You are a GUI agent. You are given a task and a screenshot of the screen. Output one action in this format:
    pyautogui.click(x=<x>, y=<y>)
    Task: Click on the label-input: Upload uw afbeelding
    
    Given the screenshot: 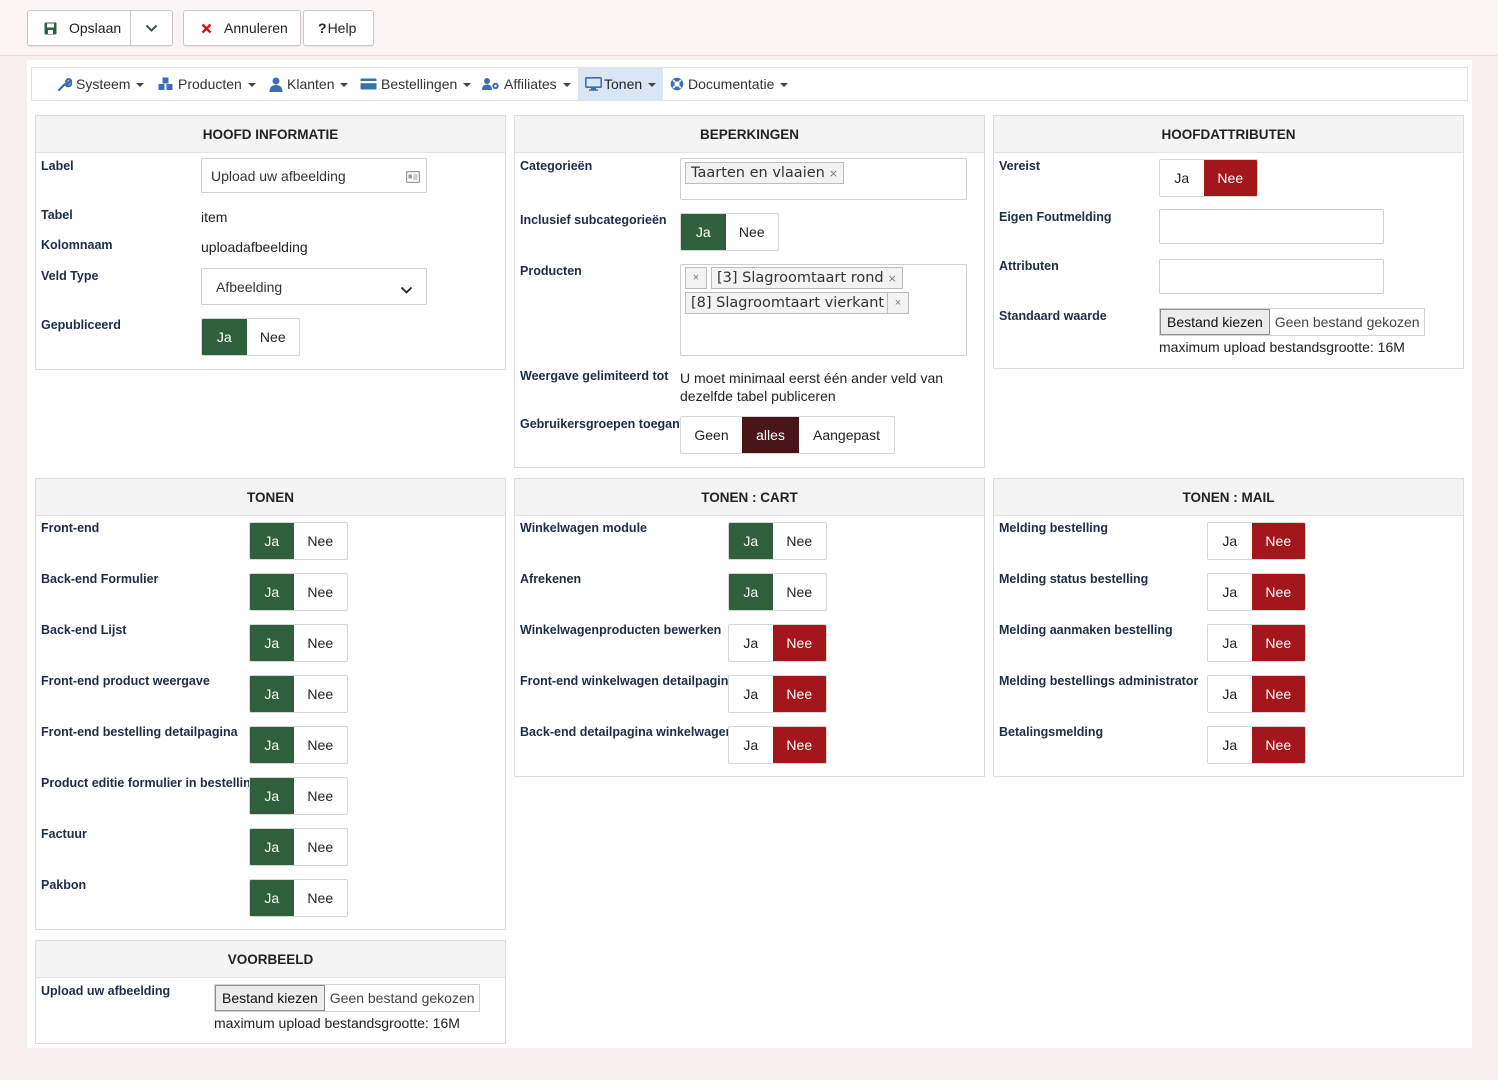 What is the action you would take?
    pyautogui.click(x=314, y=175)
    